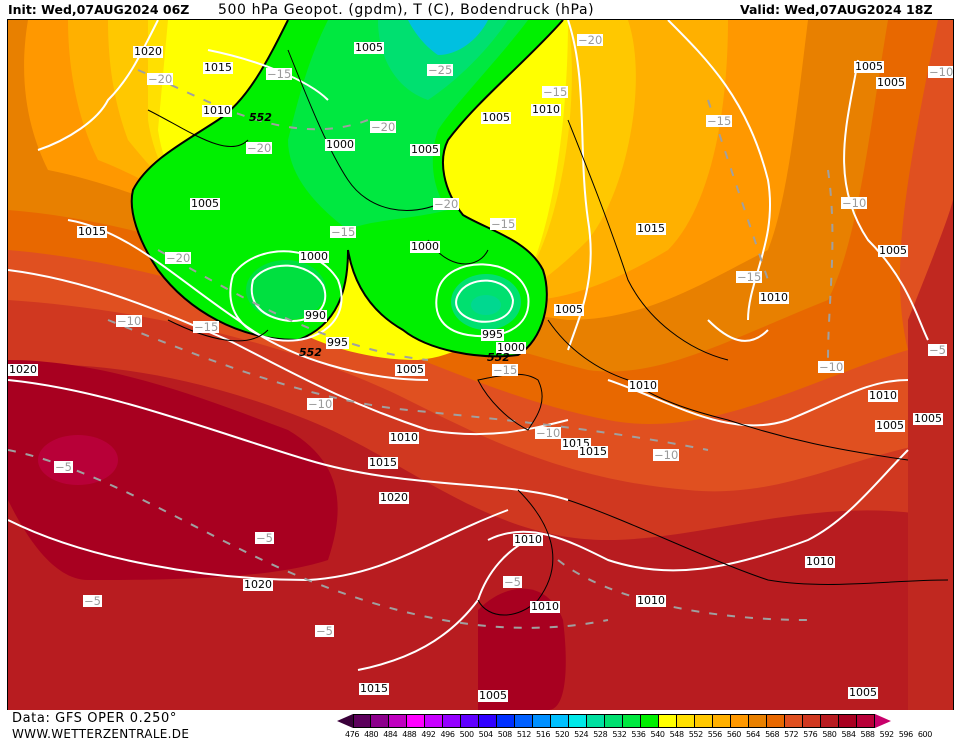 The image size is (959, 741). I want to click on colorbar-tick: 508, so click(504, 734).